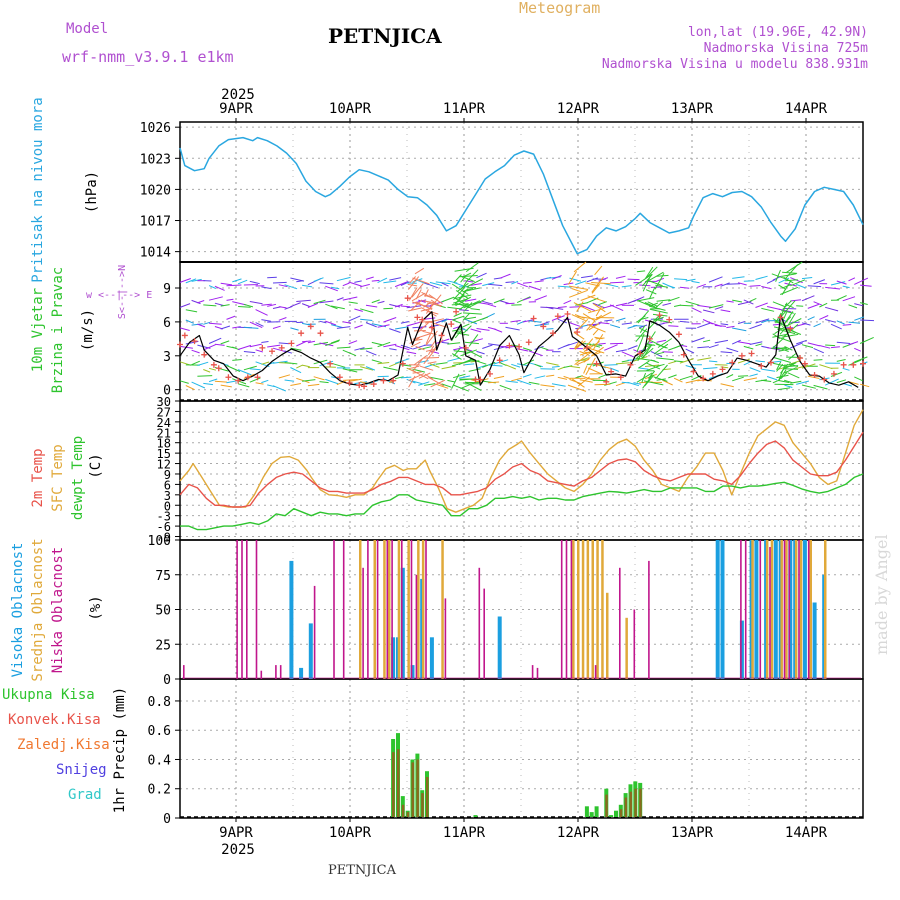 Image resolution: width=900 pixels, height=900 pixels. What do you see at coordinates (48, 695) in the screenshot?
I see `legend-total-rain: Ukupna Kisa` at bounding box center [48, 695].